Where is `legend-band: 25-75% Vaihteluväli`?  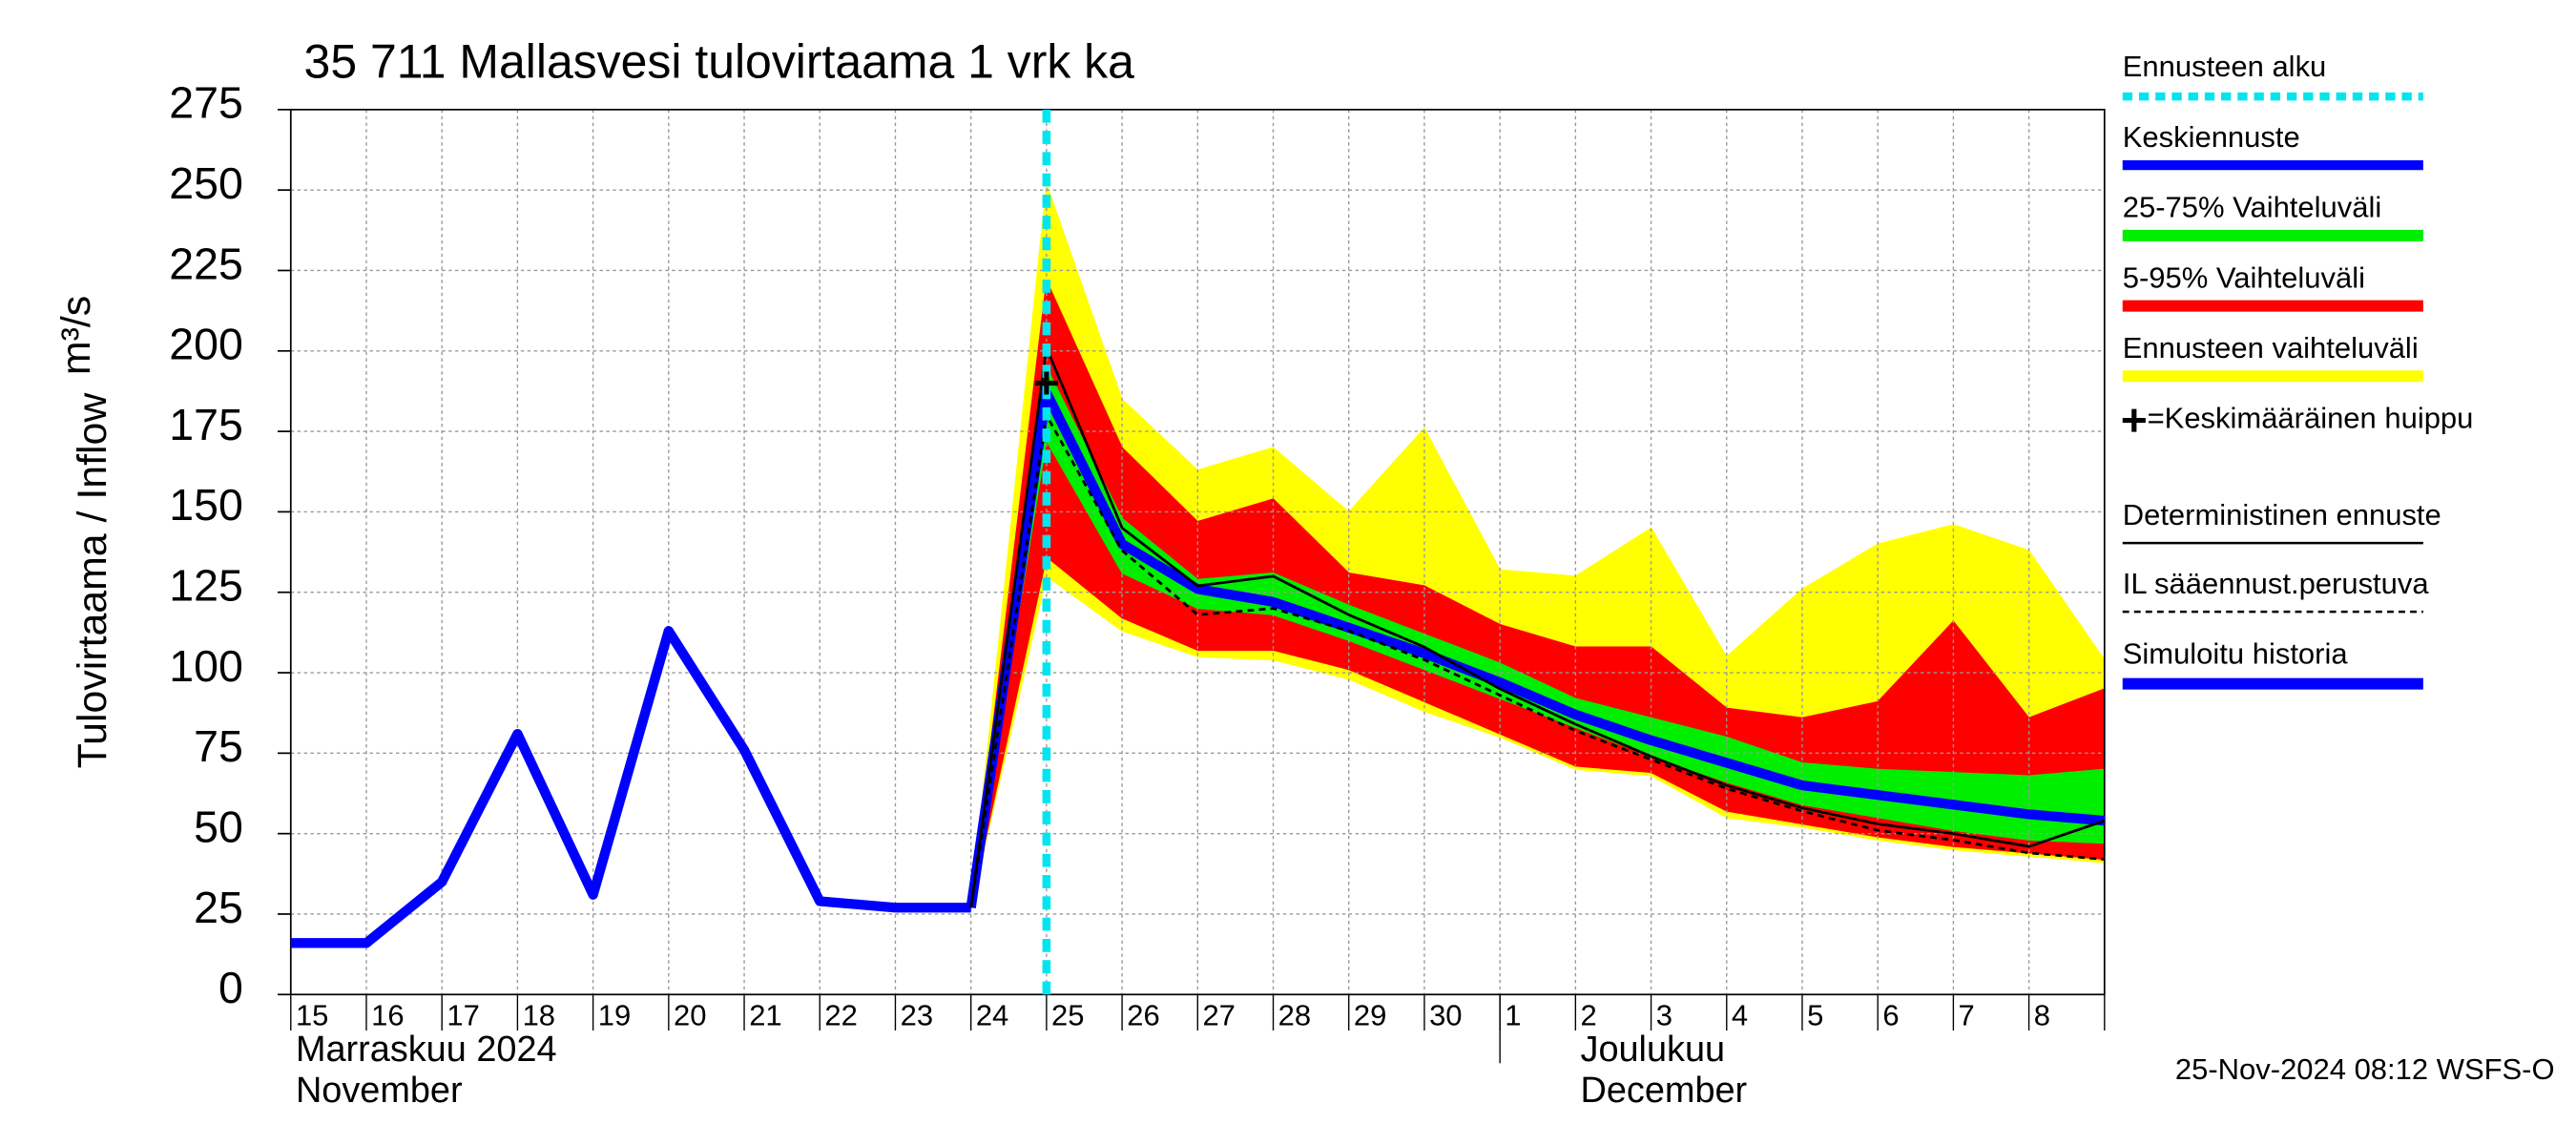 legend-band: 25-75% Vaihteluväli is located at coordinates (2252, 207).